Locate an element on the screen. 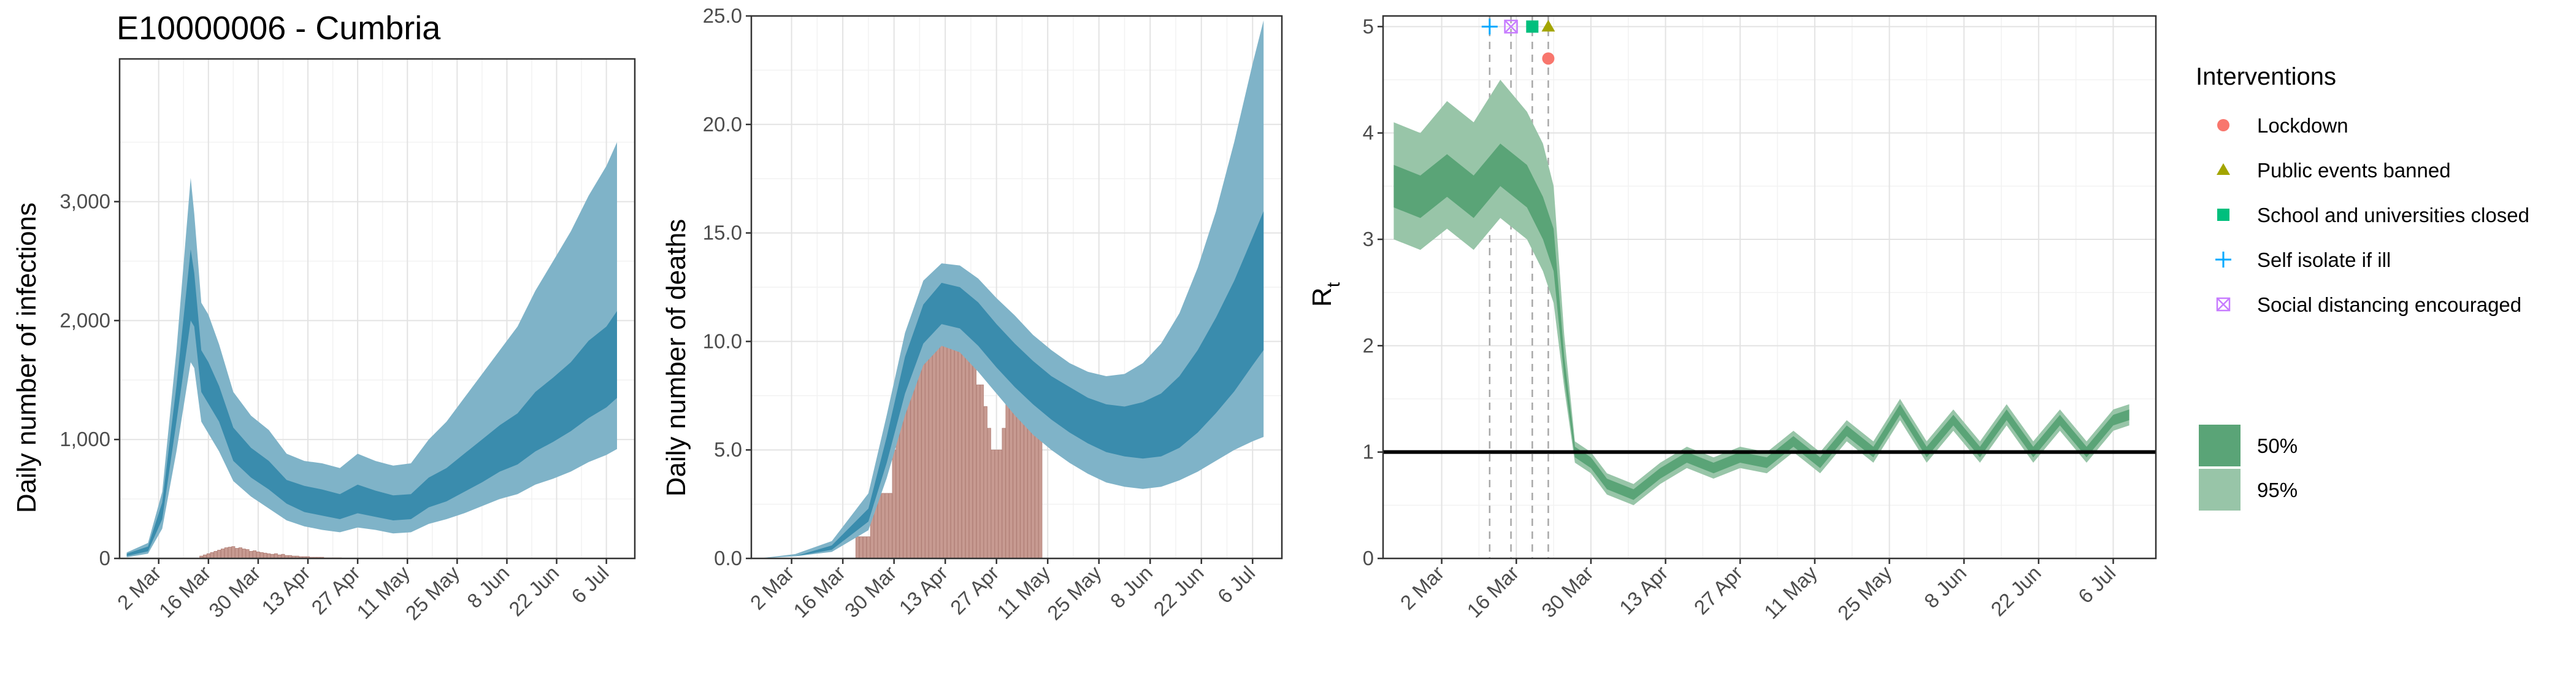 Image resolution: width=2576 pixels, height=683 pixels. intervention-marker-d2 is located at coordinates (1511, 27).